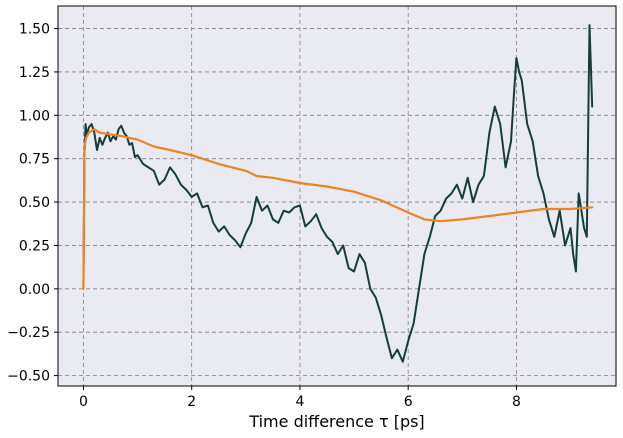  I want to click on x-tick-label: 6, so click(408, 402).